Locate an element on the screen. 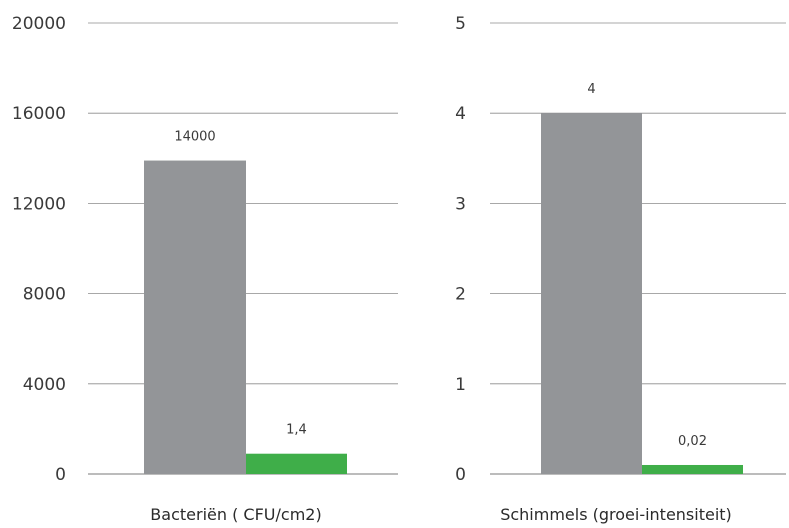  y-tick-label: 16000 is located at coordinates (39, 114).